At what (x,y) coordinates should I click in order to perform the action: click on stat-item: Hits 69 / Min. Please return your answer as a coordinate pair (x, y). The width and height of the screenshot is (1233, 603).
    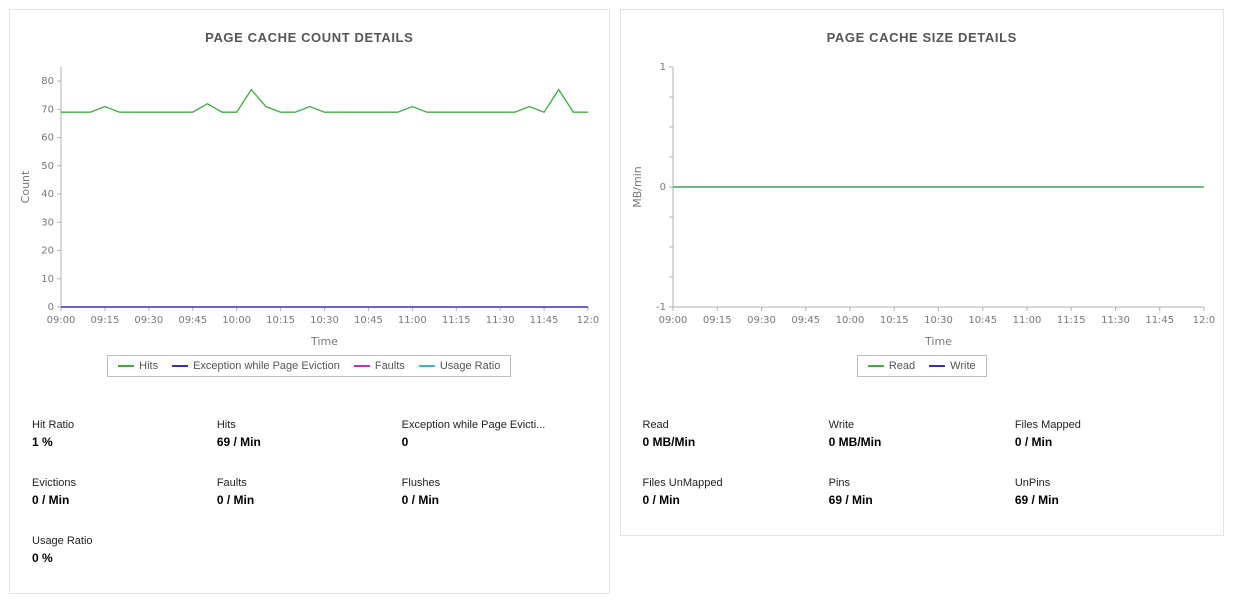
    Looking at the image, I should click on (309, 434).